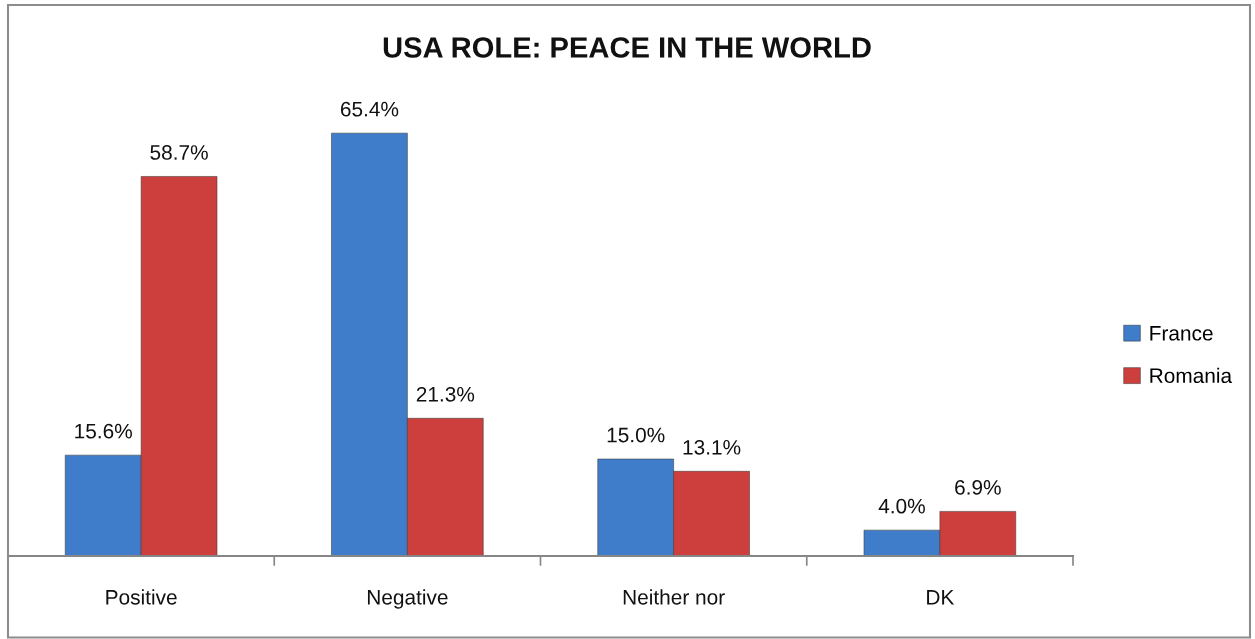  What do you see at coordinates (141, 597) in the screenshot?
I see `x-tick-label: Positive` at bounding box center [141, 597].